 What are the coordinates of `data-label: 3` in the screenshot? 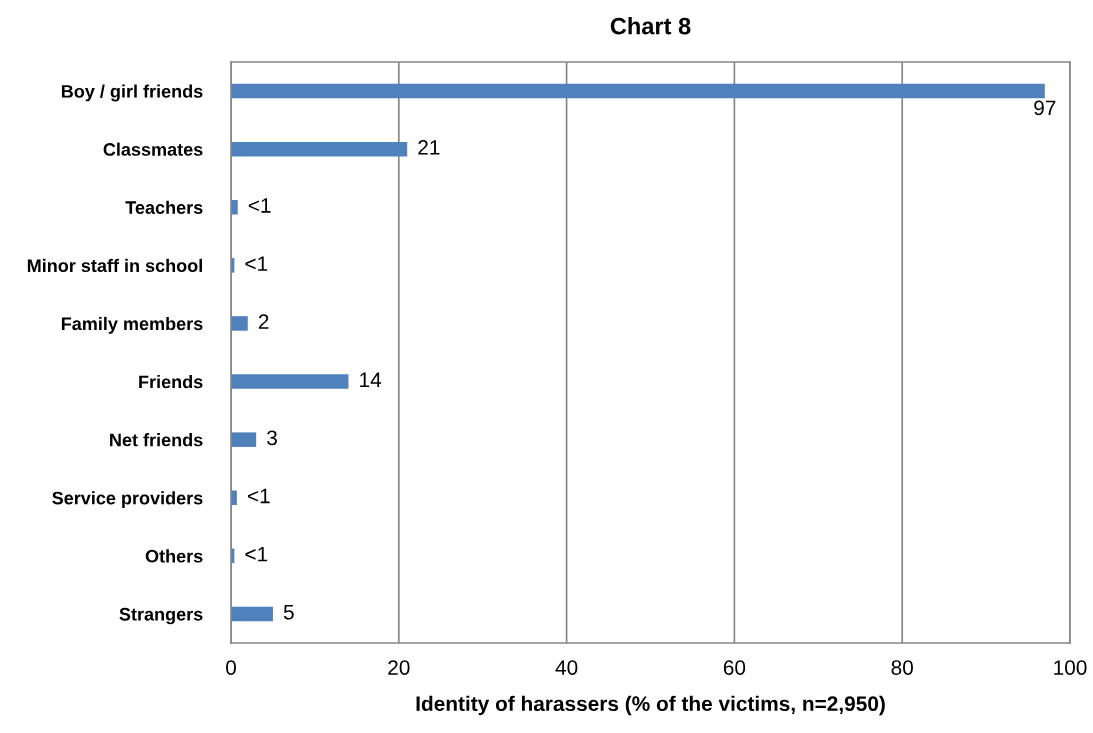 It's located at (272, 438).